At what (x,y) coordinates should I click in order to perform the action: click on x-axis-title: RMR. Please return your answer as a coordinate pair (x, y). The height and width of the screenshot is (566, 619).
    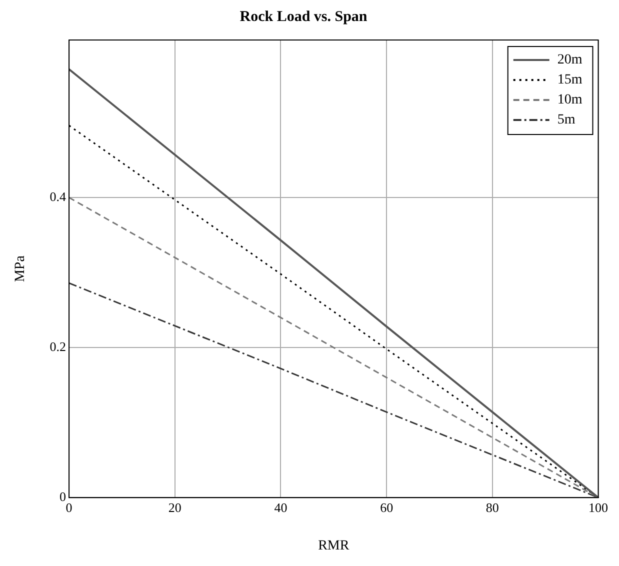
    Looking at the image, I should click on (334, 546).